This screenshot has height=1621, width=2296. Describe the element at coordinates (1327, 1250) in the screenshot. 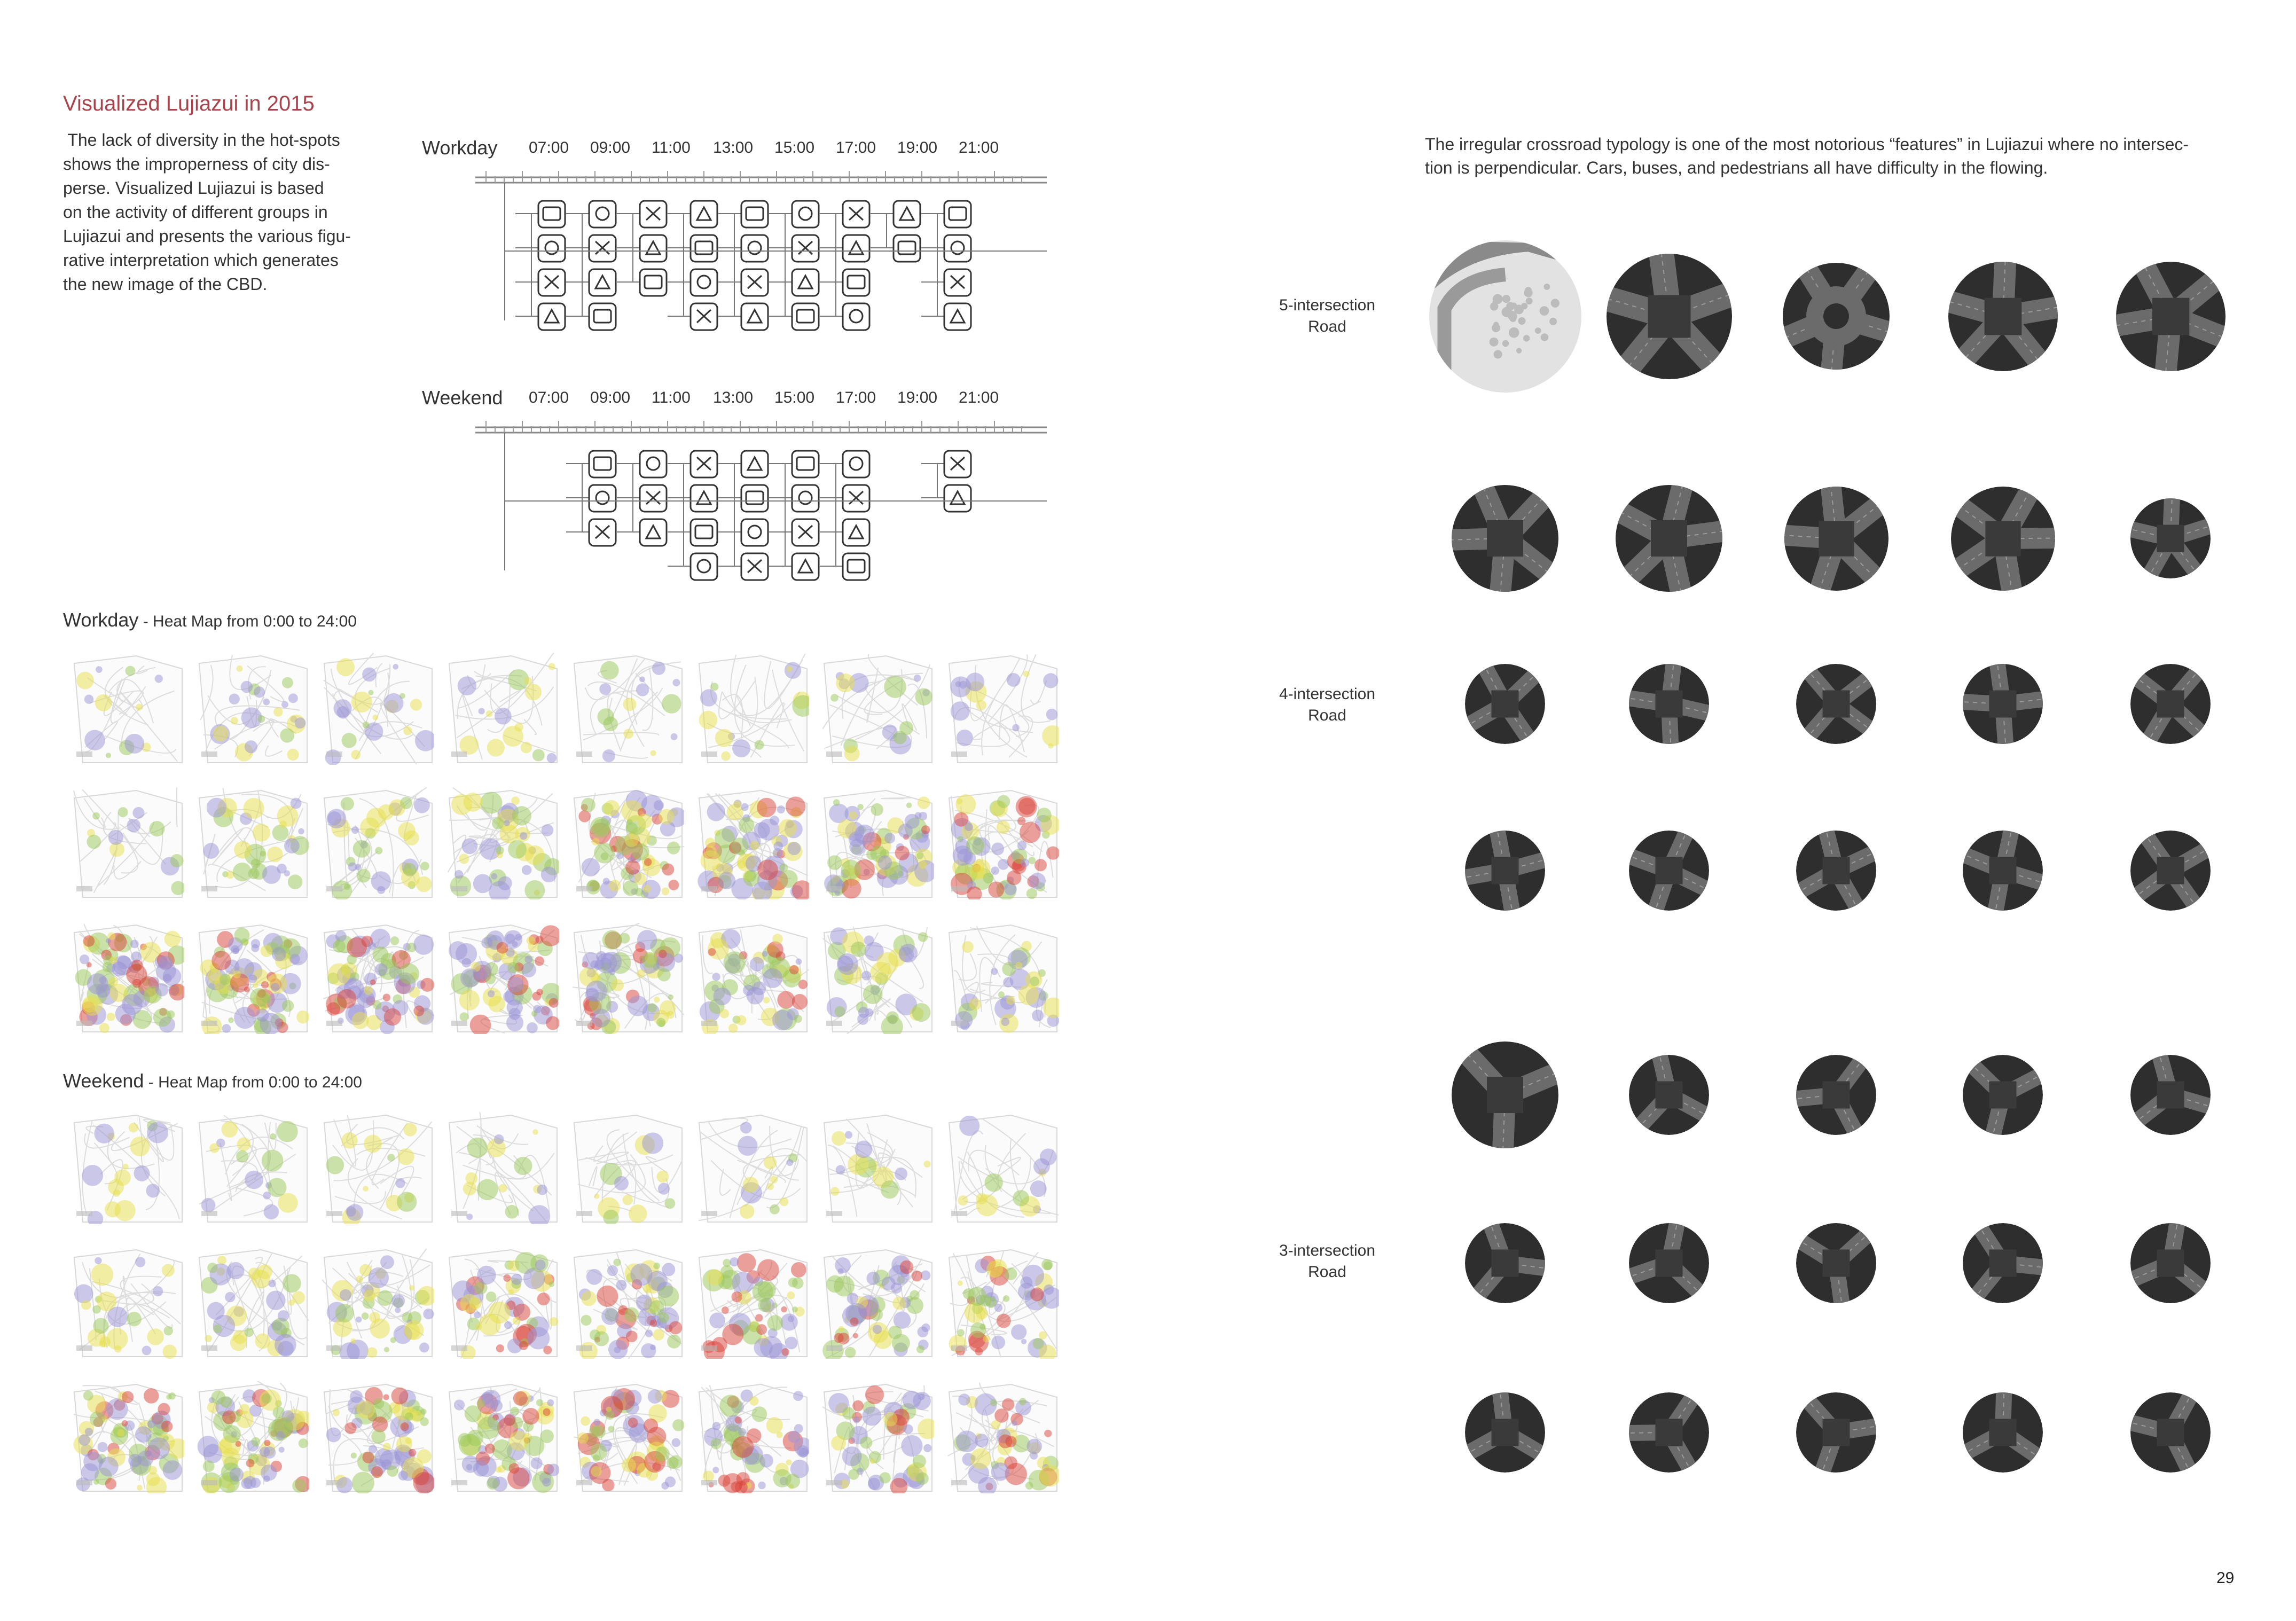

I see `label-line: 3-intersection` at that location.